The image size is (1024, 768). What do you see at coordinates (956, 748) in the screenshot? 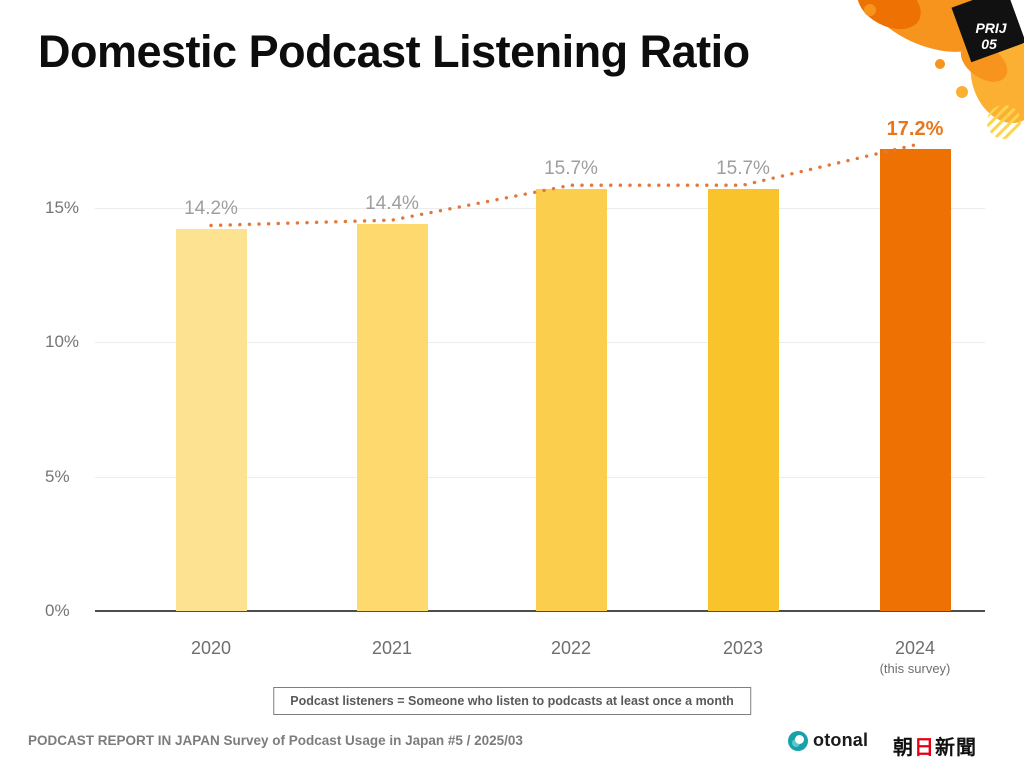
I see `asahi-char-3: 新聞` at bounding box center [956, 748].